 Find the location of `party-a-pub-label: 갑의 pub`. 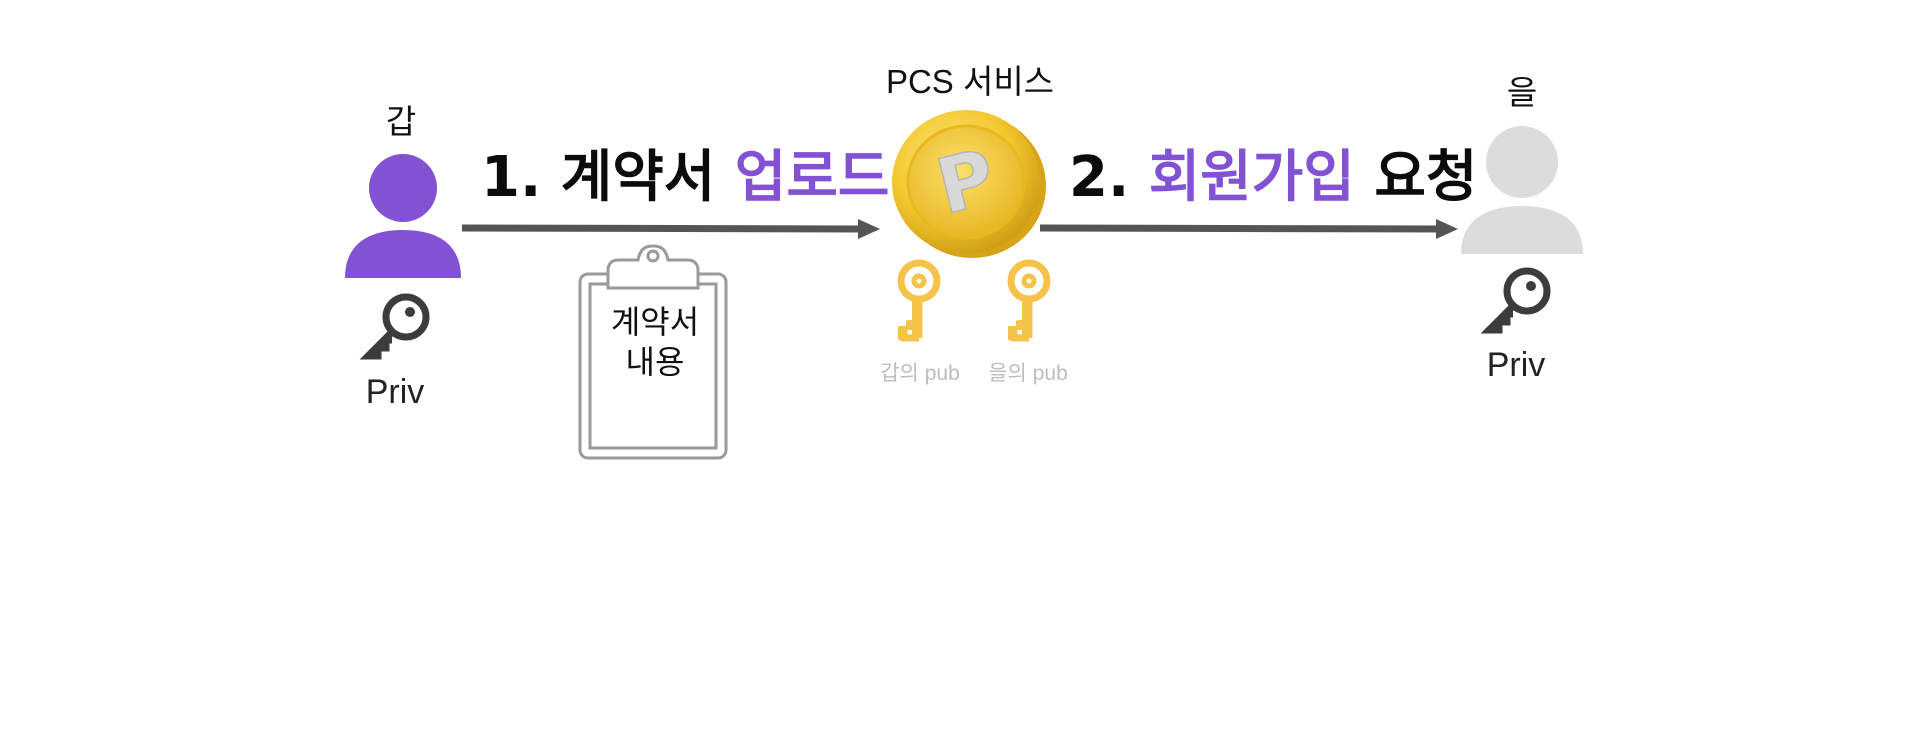

party-a-pub-label: 갑의 pub is located at coordinates (920, 373).